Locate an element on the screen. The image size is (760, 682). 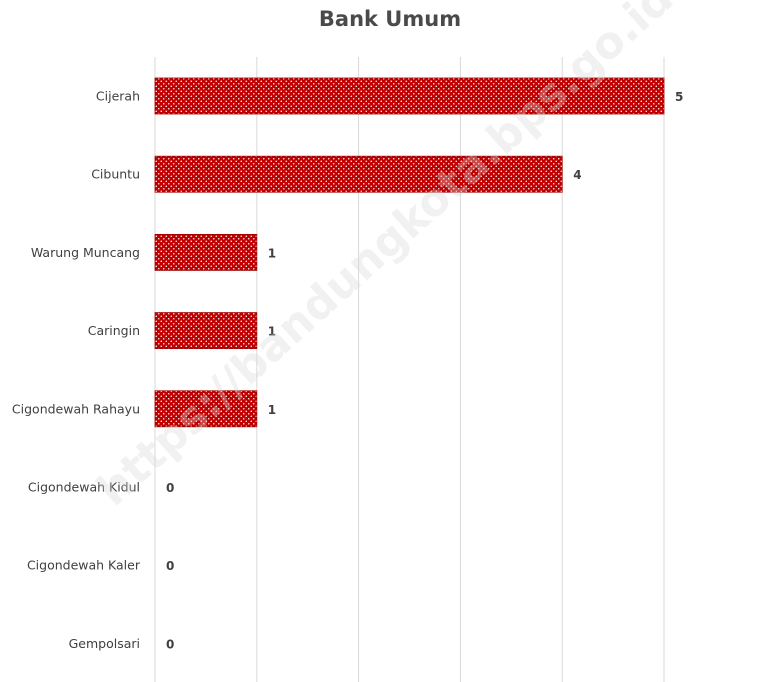
category-label: Cijerah is located at coordinates (118, 96).